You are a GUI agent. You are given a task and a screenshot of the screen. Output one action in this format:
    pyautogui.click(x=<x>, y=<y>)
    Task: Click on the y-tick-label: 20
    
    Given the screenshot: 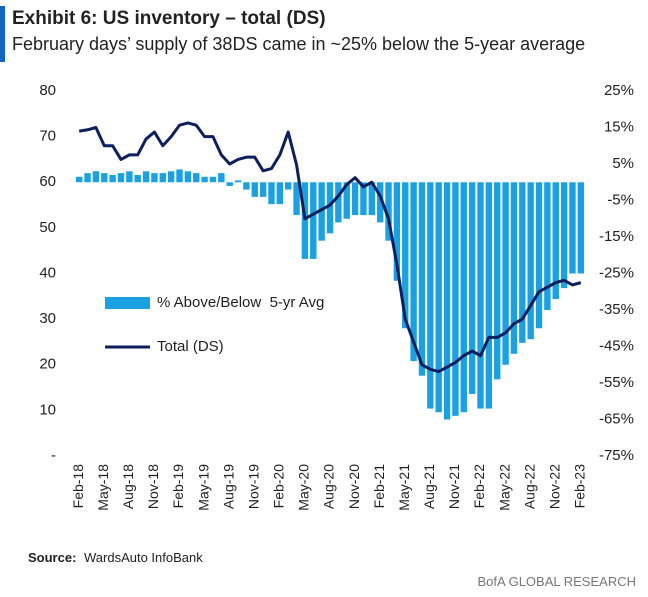 What is the action you would take?
    pyautogui.click(x=47, y=364)
    